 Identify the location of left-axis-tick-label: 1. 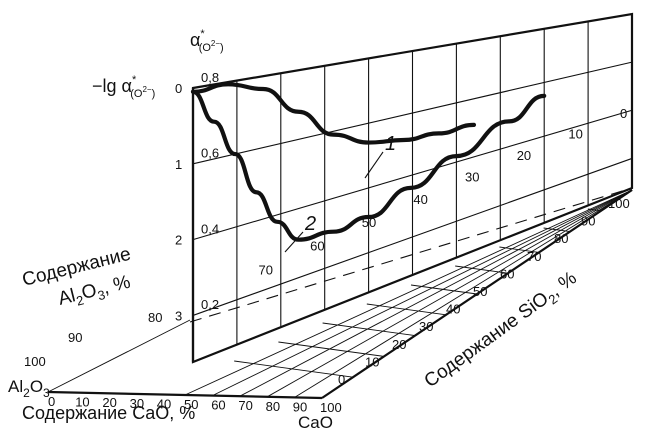
(178, 164).